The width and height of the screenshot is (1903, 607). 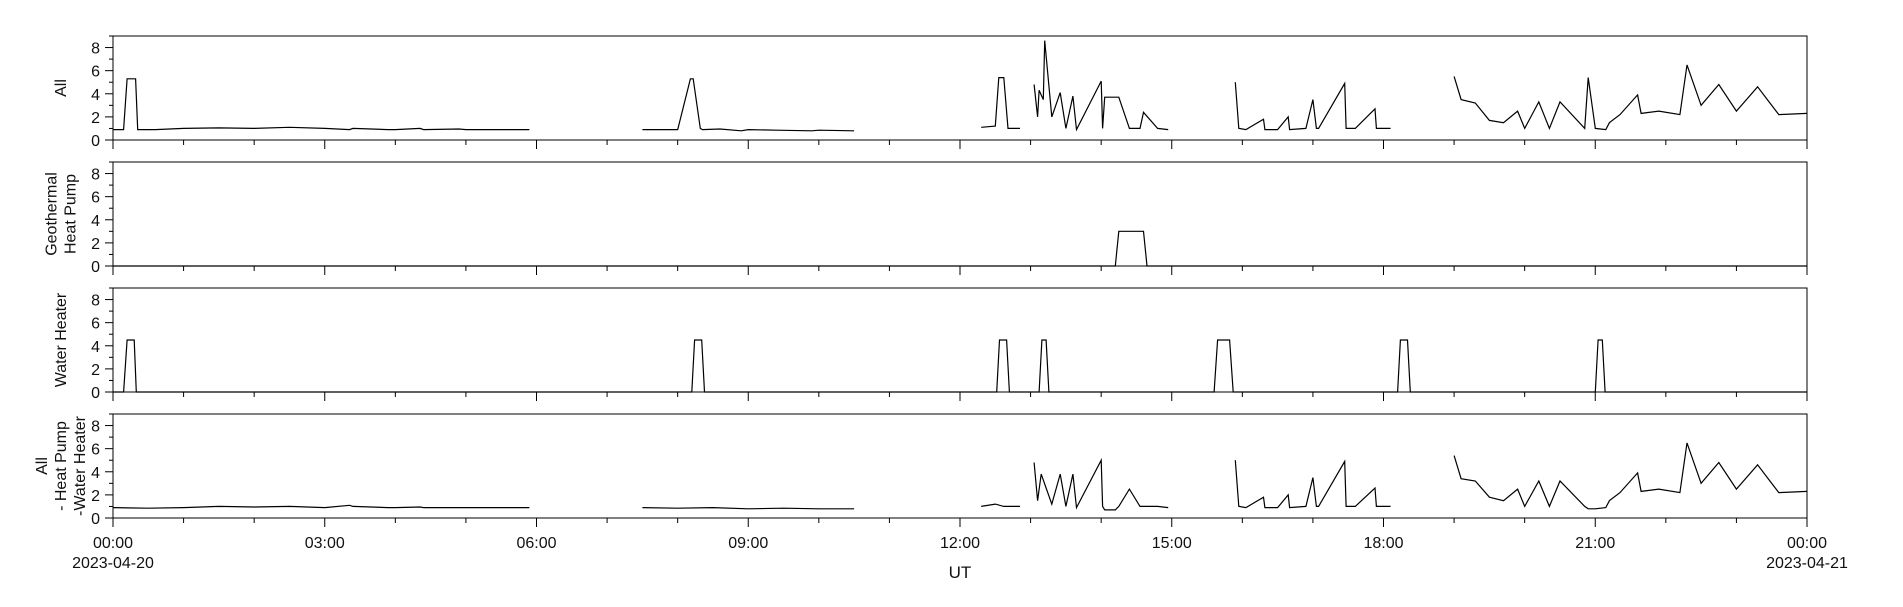 What do you see at coordinates (52, 214) in the screenshot?
I see `panel-ylabel: Geothermal` at bounding box center [52, 214].